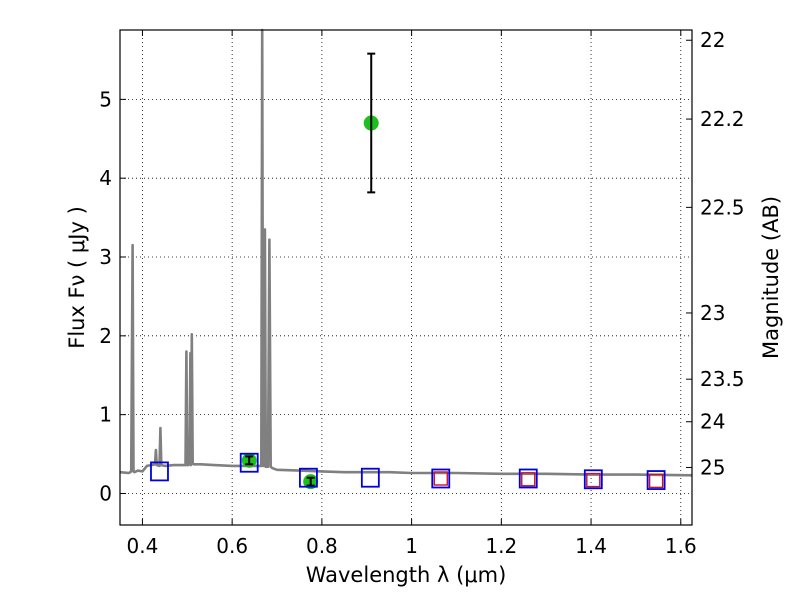 The height and width of the screenshot is (600, 800). I want to click on x-tick-label: 0.6, so click(232, 546).